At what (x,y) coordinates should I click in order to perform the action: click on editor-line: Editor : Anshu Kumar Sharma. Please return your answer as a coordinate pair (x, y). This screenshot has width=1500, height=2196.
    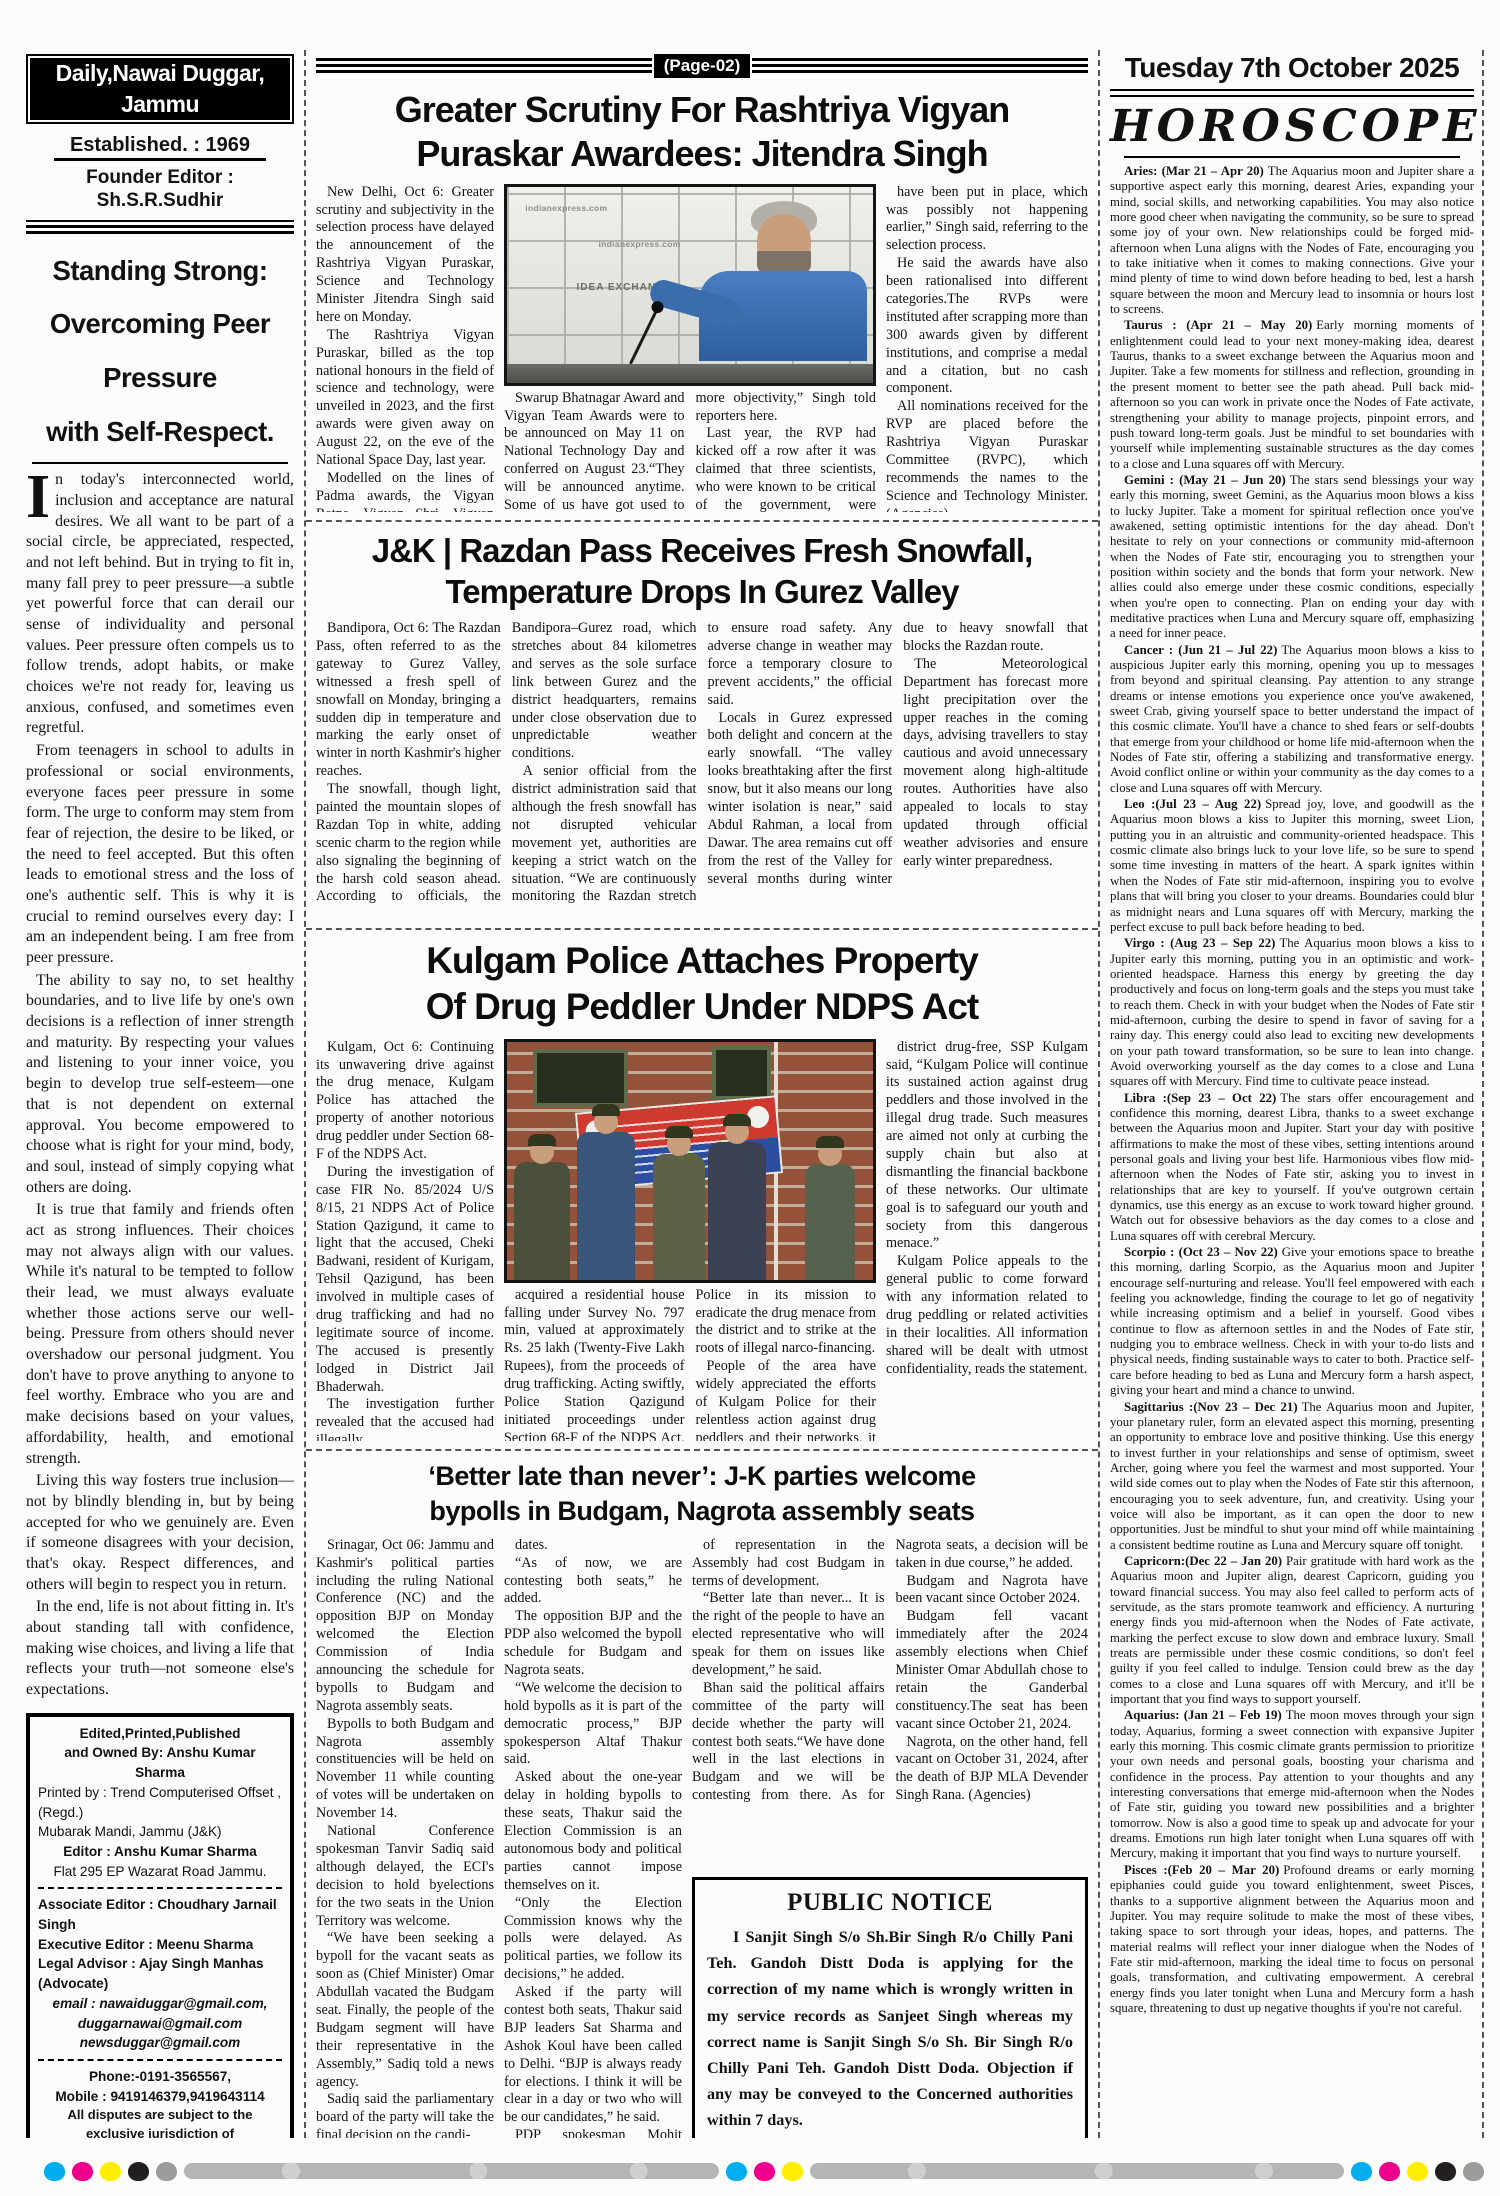
    Looking at the image, I should click on (160, 1851).